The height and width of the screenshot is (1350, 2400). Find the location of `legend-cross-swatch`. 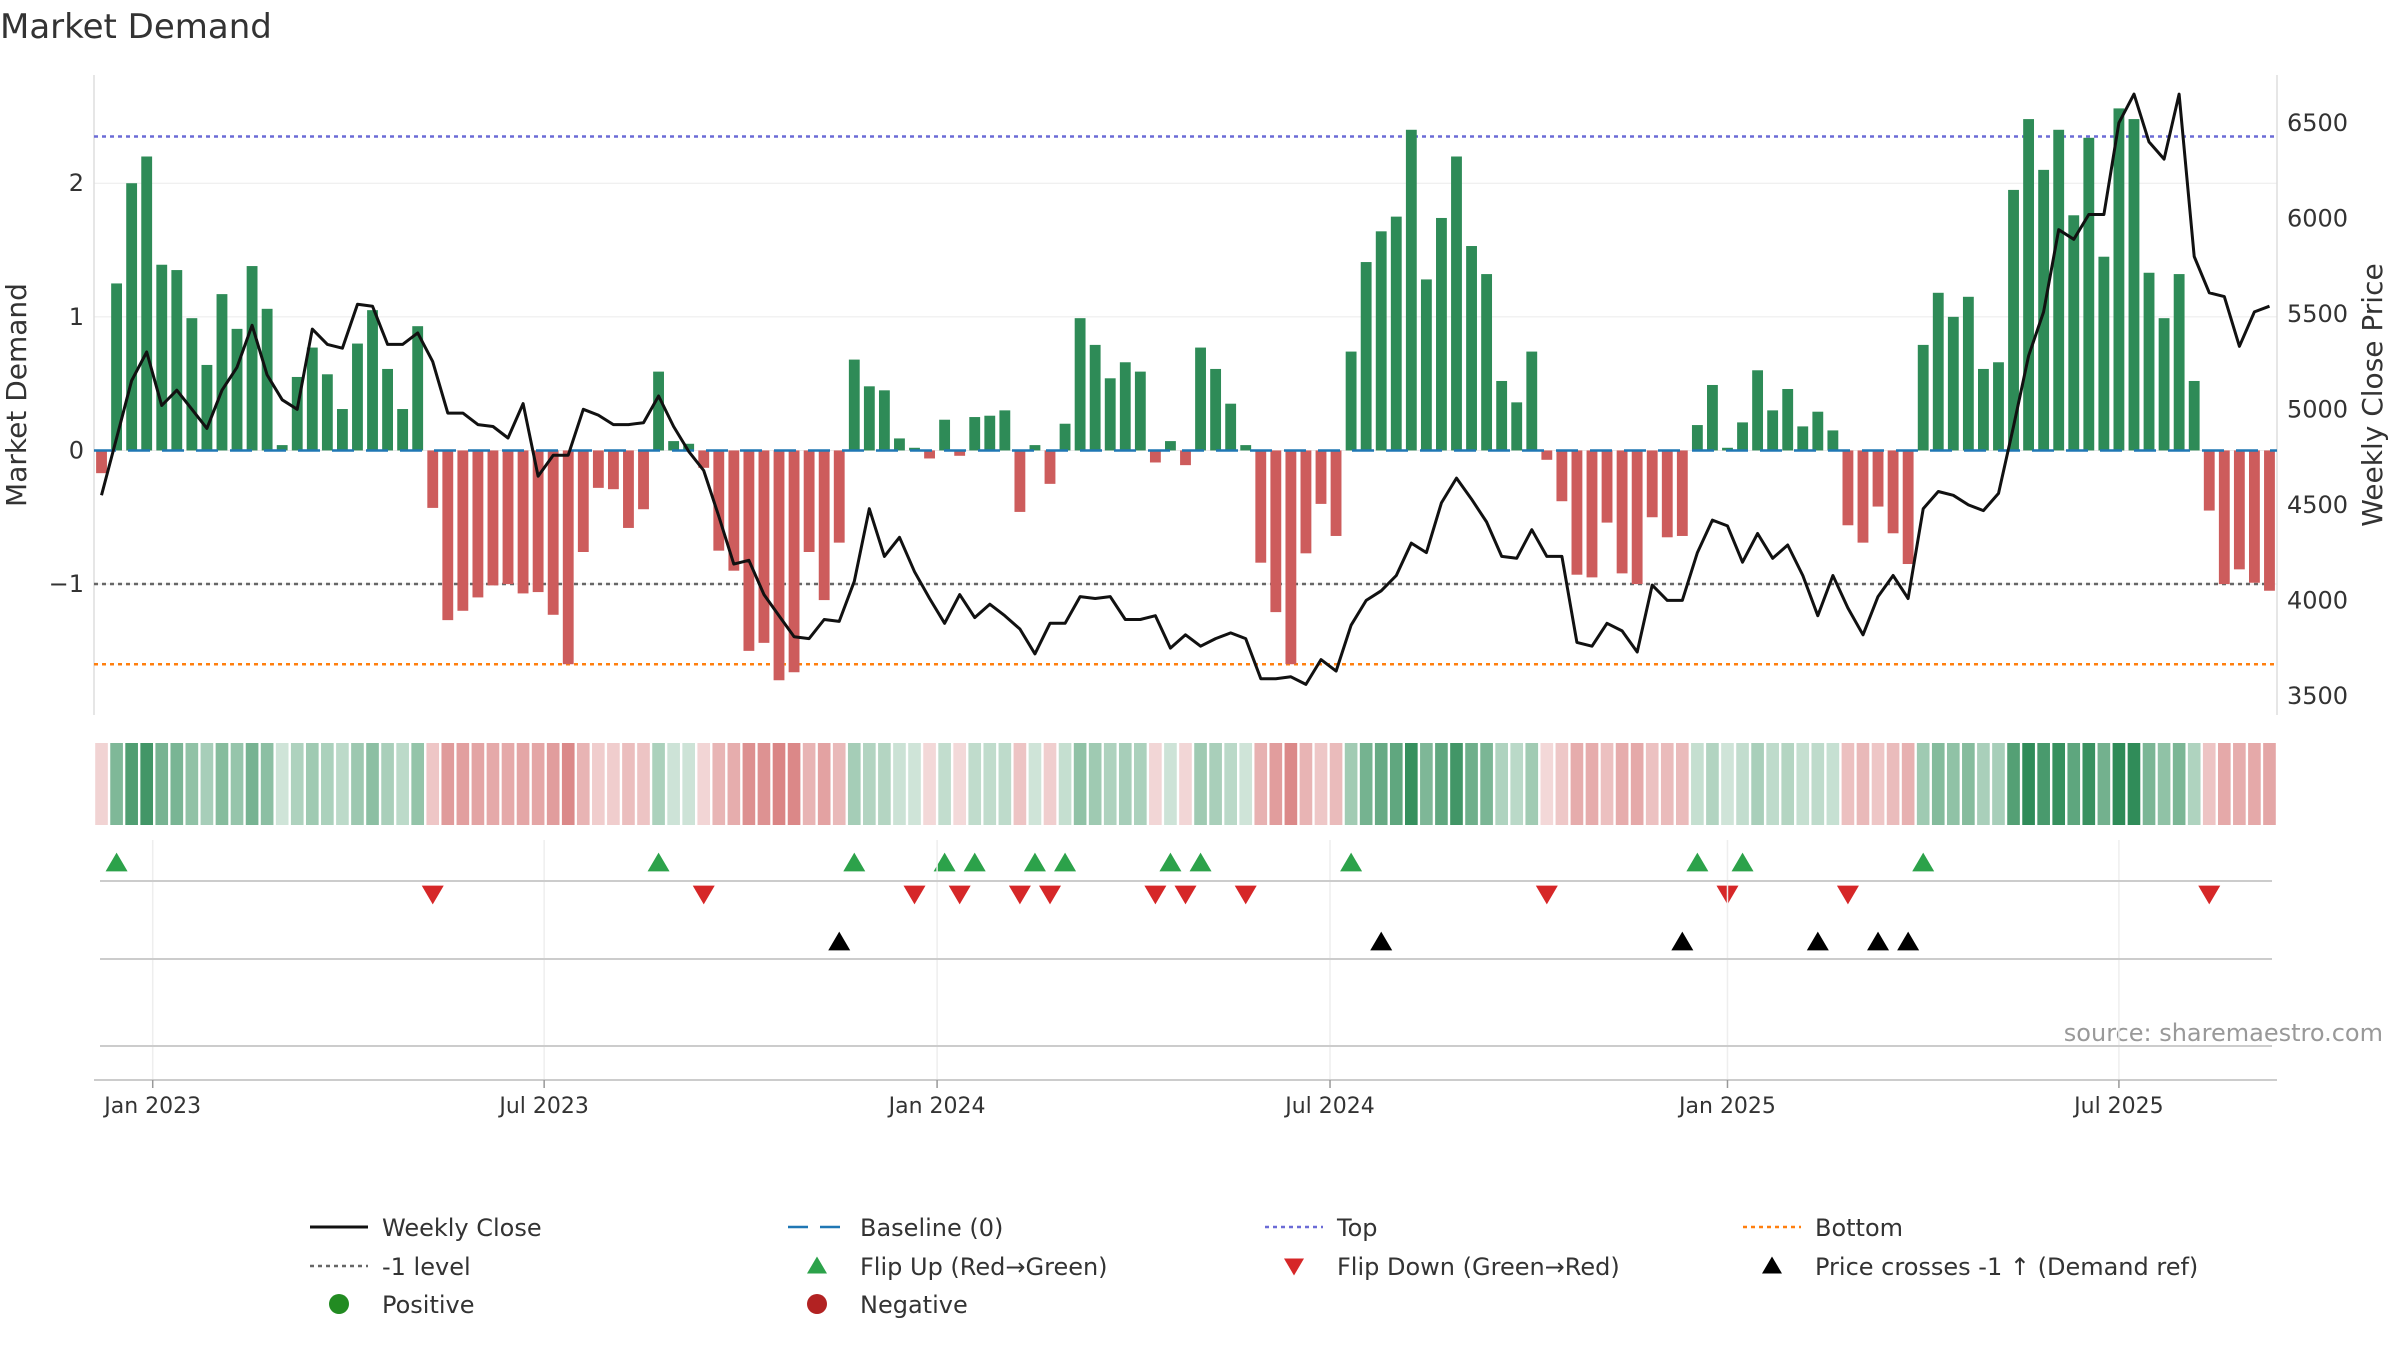

legend-cross-swatch is located at coordinates (1772, 1265).